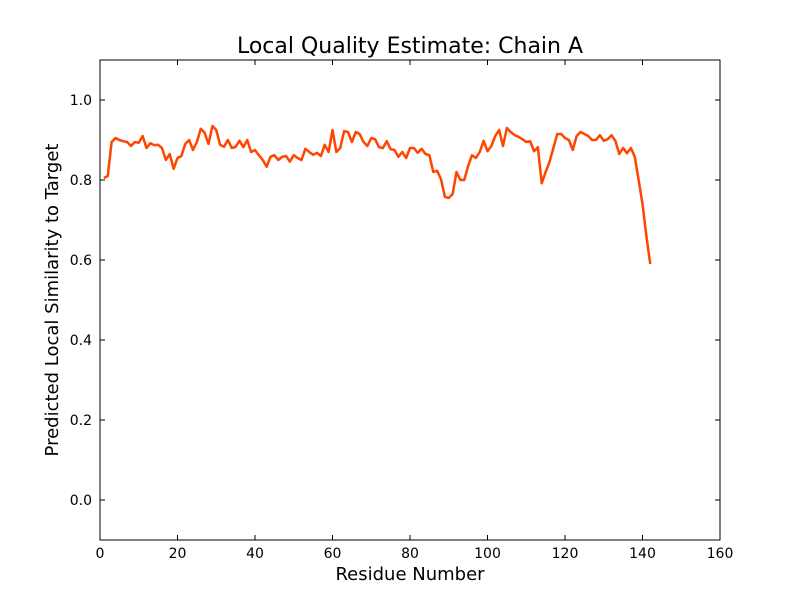  Describe the element at coordinates (81, 341) in the screenshot. I see `y-tick-label: 0.4` at that location.